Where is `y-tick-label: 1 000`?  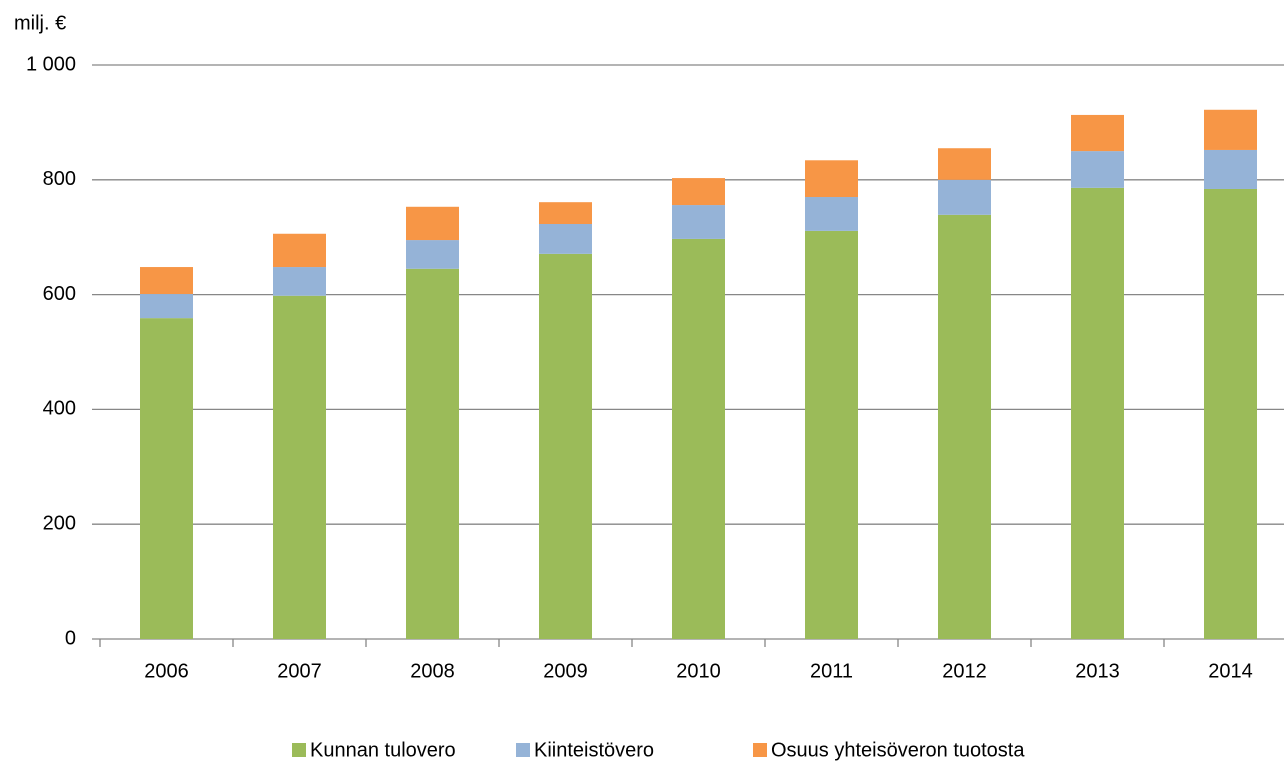
y-tick-label: 1 000 is located at coordinates (51, 64).